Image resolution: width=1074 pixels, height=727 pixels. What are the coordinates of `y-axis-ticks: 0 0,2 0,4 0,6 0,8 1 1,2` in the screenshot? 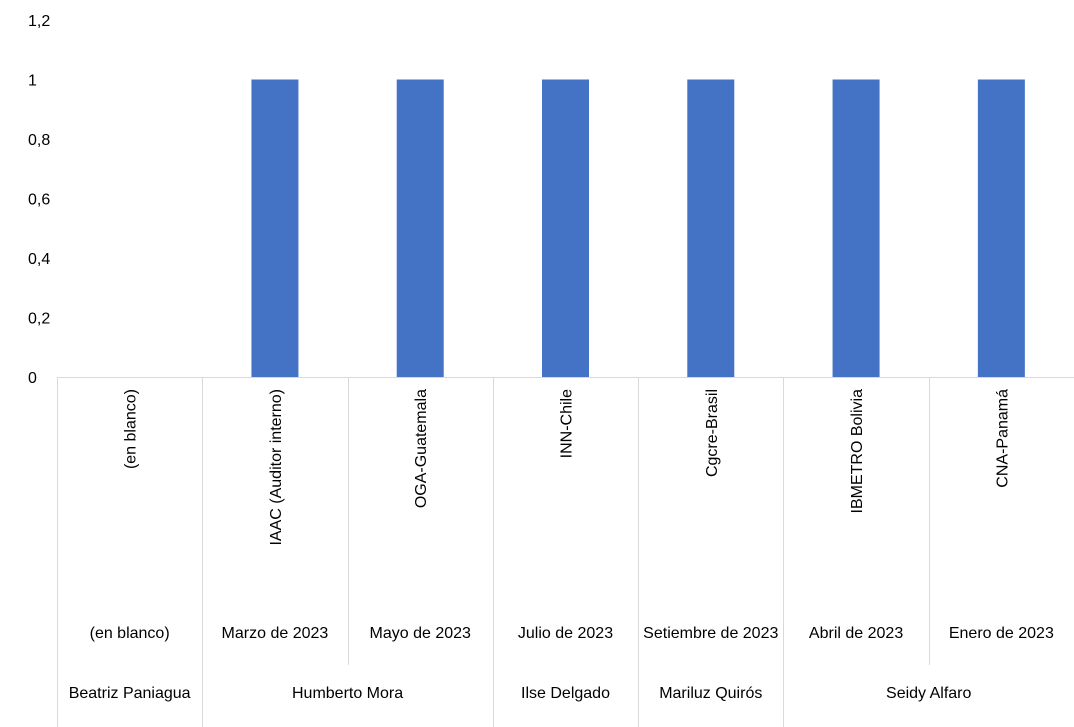 It's located at (39, 200).